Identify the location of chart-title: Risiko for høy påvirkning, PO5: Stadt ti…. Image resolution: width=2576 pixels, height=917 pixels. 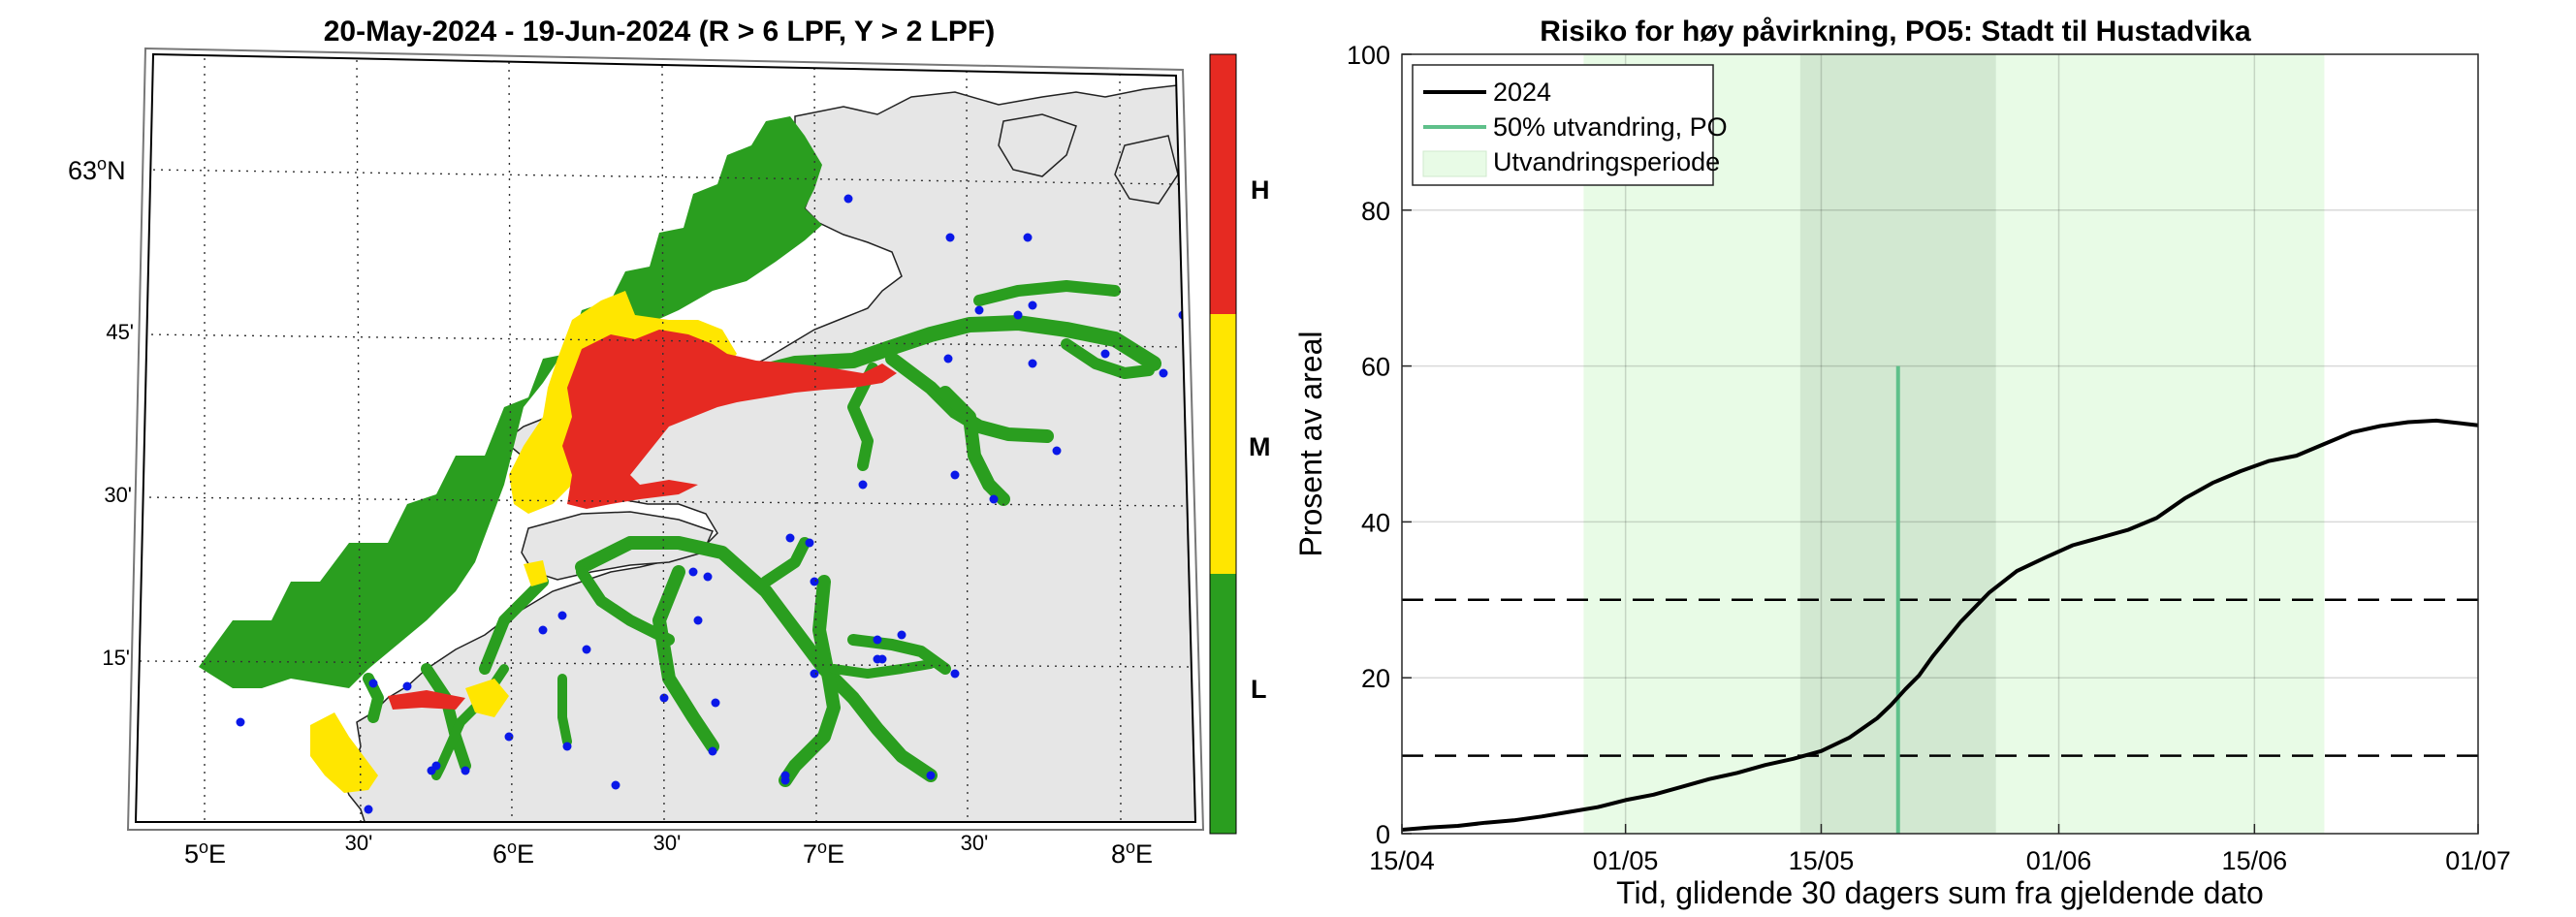
(1895, 31).